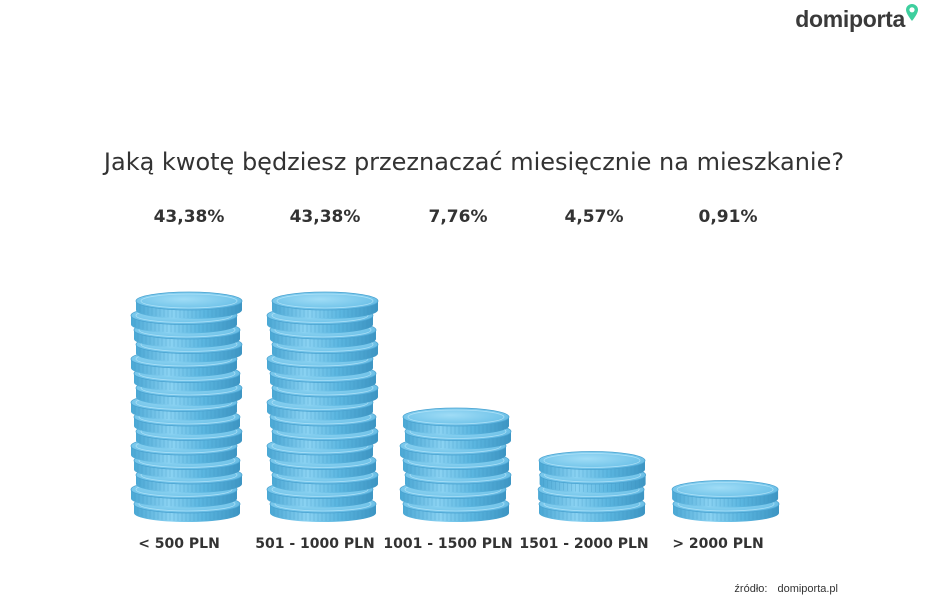 This screenshot has height=595, width=948. What do you see at coordinates (850, 19) in the screenshot?
I see `logo-text: domiporta` at bounding box center [850, 19].